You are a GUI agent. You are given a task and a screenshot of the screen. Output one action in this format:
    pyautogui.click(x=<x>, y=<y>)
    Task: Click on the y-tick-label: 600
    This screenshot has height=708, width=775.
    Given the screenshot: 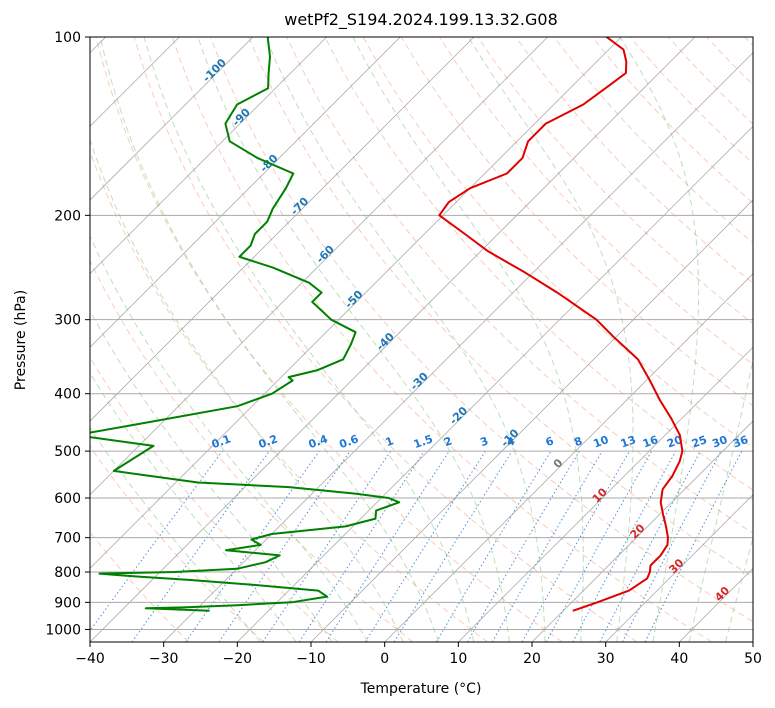 What is the action you would take?
    pyautogui.click(x=67, y=499)
    